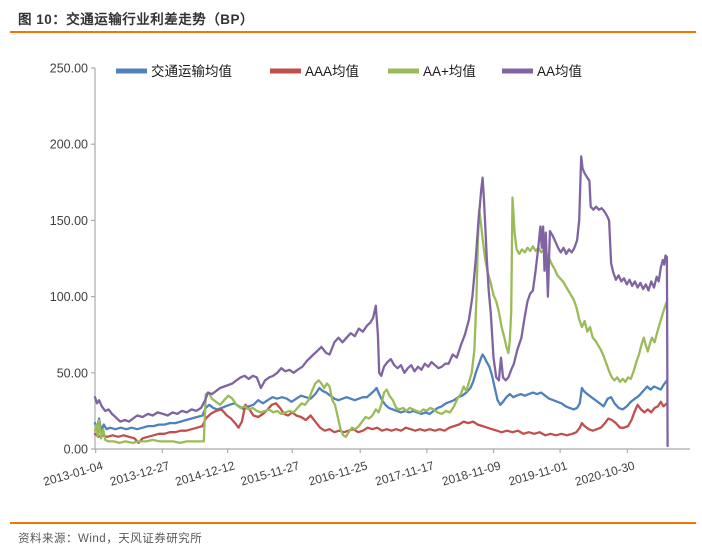 Image resolution: width=702 pixels, height=553 pixels. I want to click on x-axis-label: 2013-12-27, so click(139, 473).